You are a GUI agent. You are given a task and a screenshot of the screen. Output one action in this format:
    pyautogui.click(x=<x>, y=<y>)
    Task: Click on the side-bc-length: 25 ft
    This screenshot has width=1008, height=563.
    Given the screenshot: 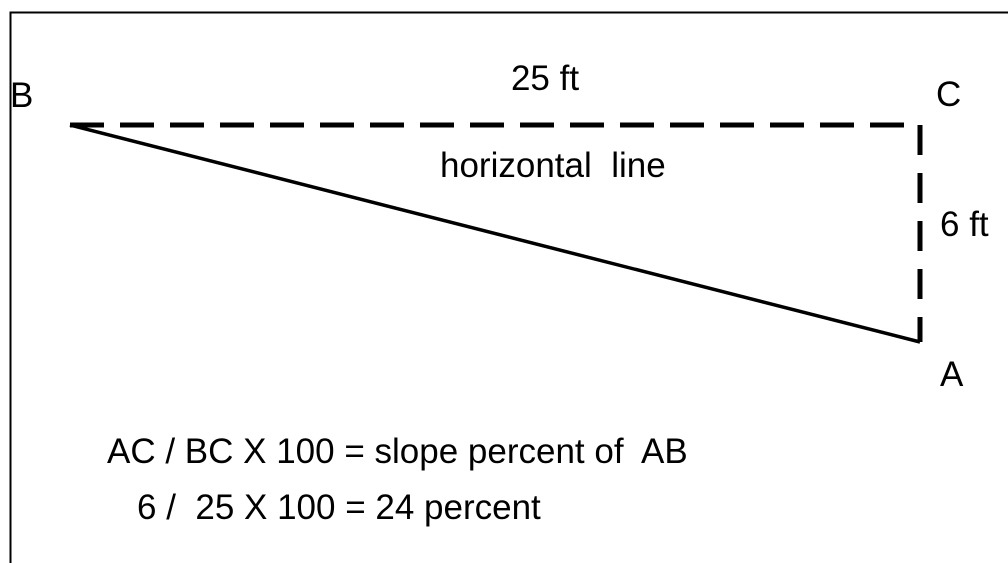 What is the action you would take?
    pyautogui.click(x=545, y=78)
    